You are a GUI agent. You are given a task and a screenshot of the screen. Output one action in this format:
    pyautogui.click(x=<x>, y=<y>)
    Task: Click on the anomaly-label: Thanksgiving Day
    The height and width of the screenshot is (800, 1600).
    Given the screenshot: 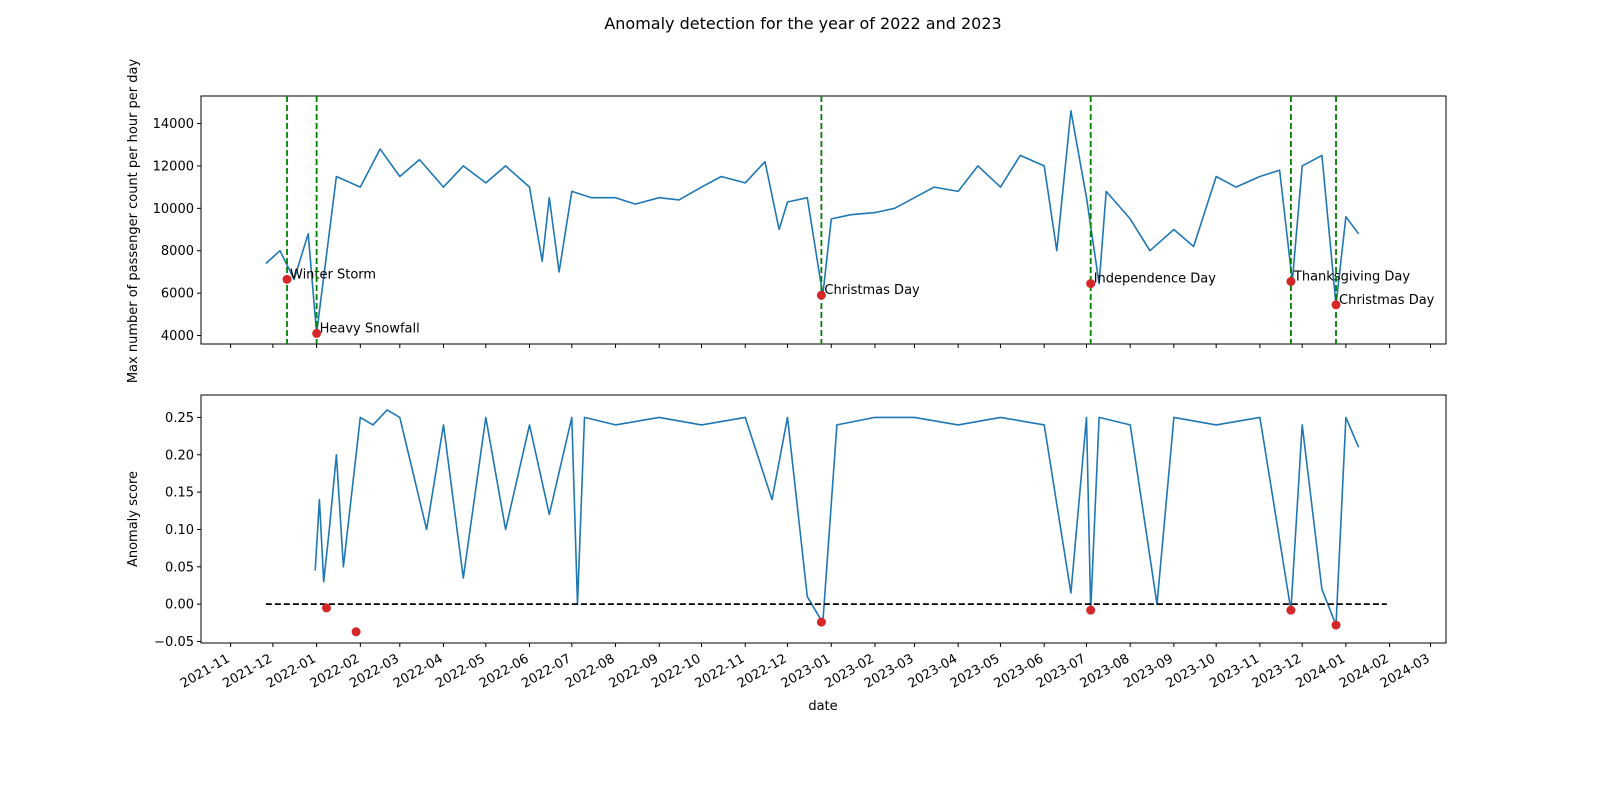 What is the action you would take?
    pyautogui.click(x=1351, y=276)
    